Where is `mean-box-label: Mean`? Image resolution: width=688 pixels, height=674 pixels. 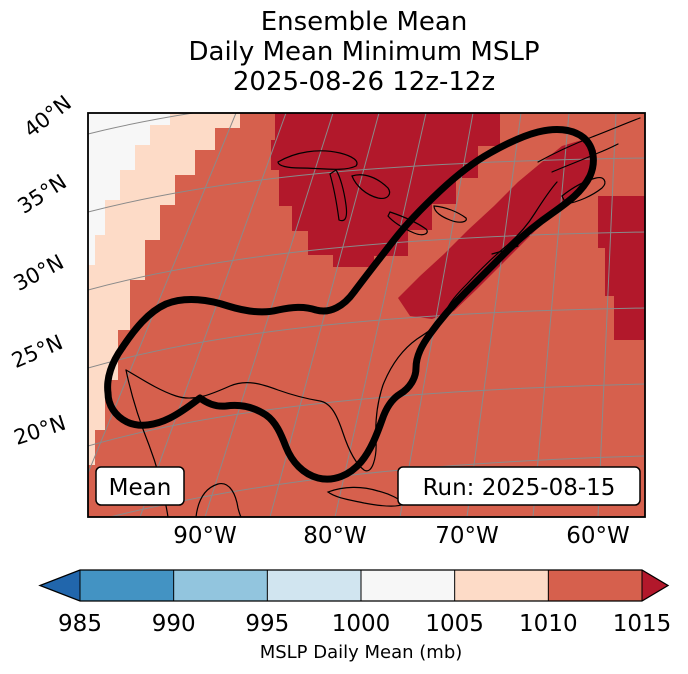
mean-box-label: Mean is located at coordinates (140, 488).